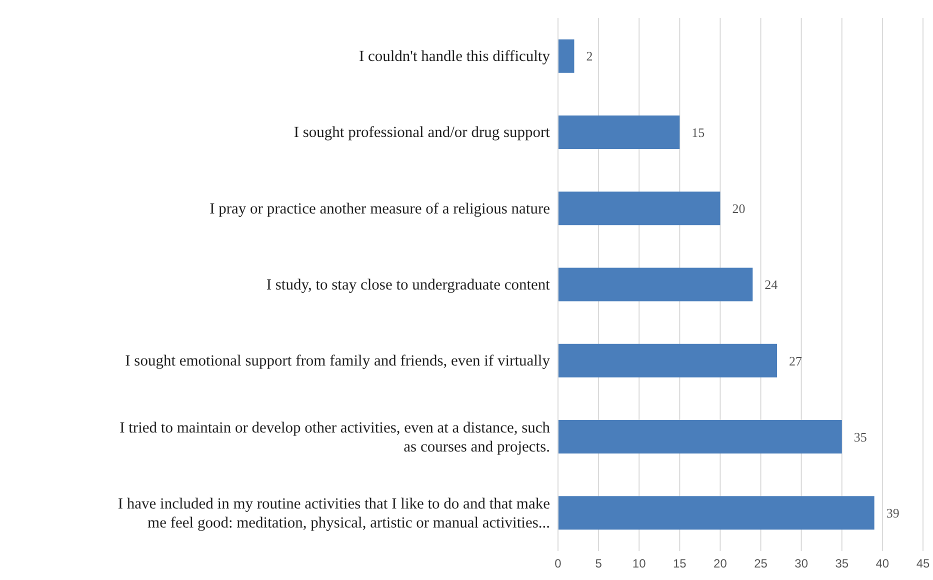 The image size is (933, 580). Describe the element at coordinates (422, 132) in the screenshot. I see `y-tick-label: I sought professional and/or drug support` at that location.